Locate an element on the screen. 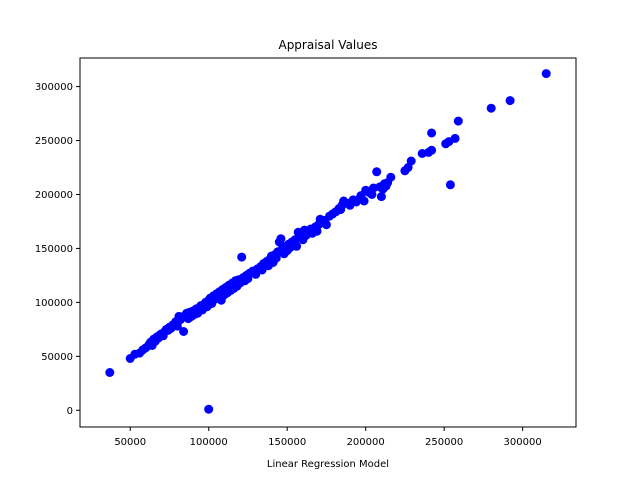  y-tick-label: 300000 is located at coordinates (54, 87).